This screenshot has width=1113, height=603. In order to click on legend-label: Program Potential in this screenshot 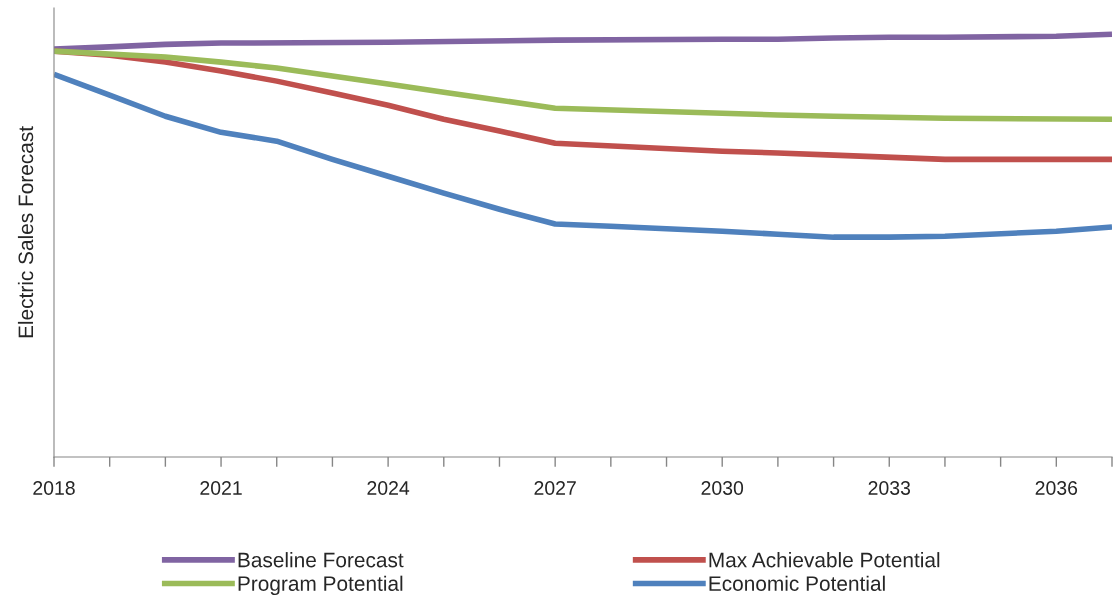, I will do `click(320, 585)`.